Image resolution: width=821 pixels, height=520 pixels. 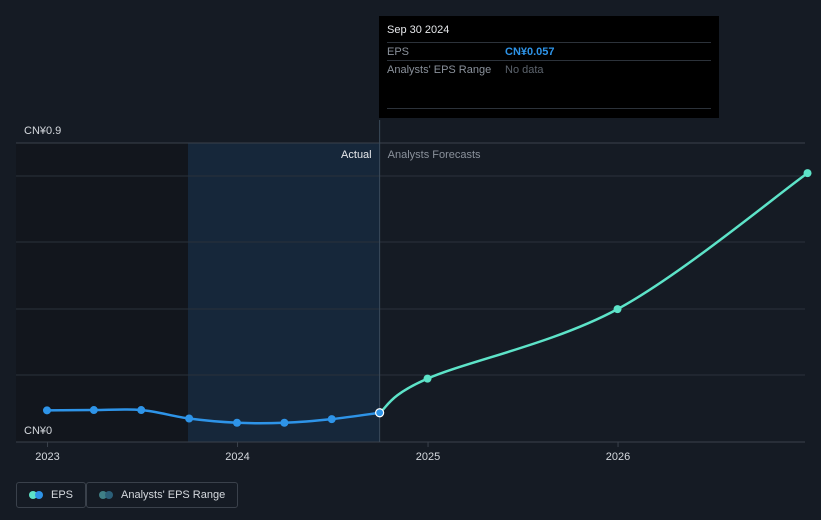 I want to click on highlight-band, so click(x=284, y=292).